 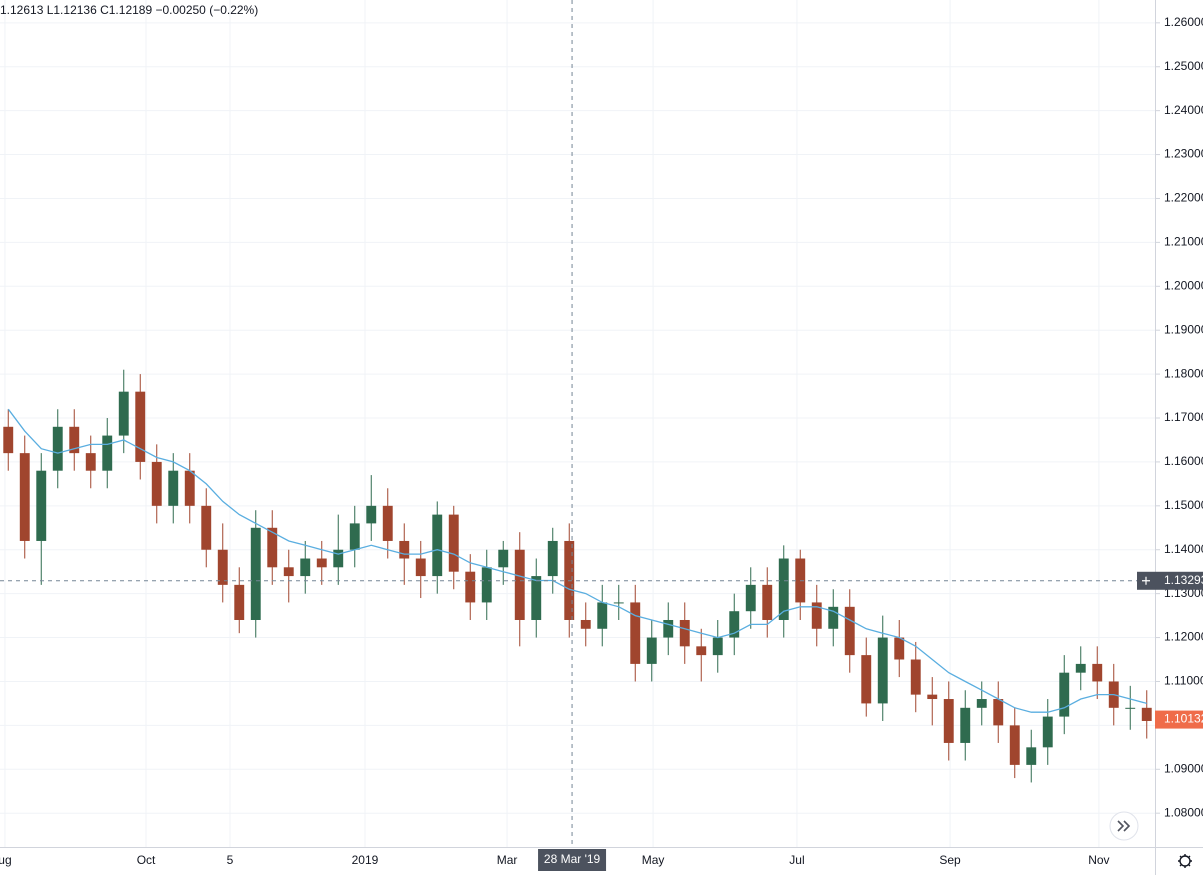 What do you see at coordinates (1183, 285) in the screenshot?
I see `y-tick-label: 1.20000` at bounding box center [1183, 285].